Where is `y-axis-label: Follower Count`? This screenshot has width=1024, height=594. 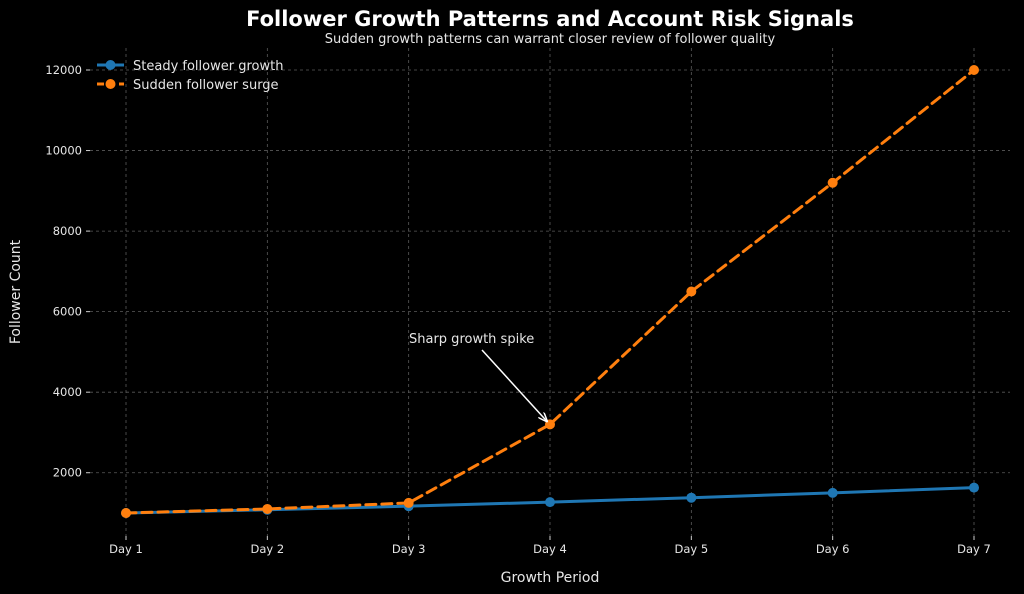
y-axis-label: Follower Count is located at coordinates (16, 291).